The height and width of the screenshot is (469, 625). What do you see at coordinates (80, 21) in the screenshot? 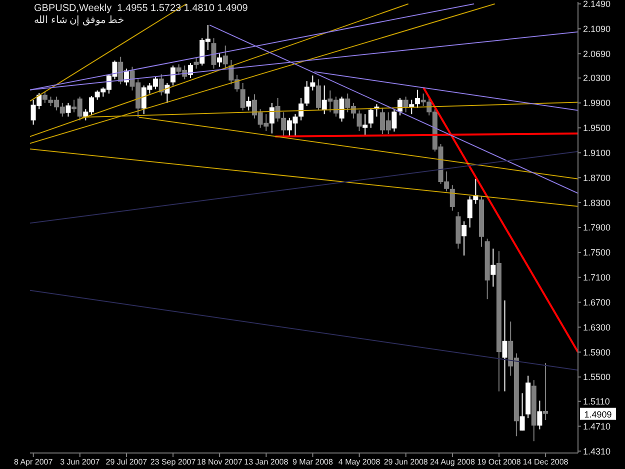
I see `text: خط موفق إن شاء الله` at bounding box center [80, 21].